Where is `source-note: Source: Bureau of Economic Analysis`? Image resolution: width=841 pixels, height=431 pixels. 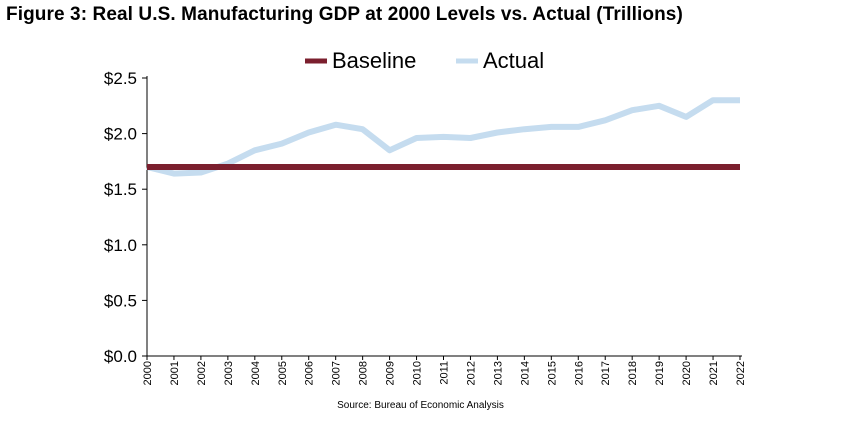
source-note: Source: Bureau of Economic Analysis is located at coordinates (420, 405).